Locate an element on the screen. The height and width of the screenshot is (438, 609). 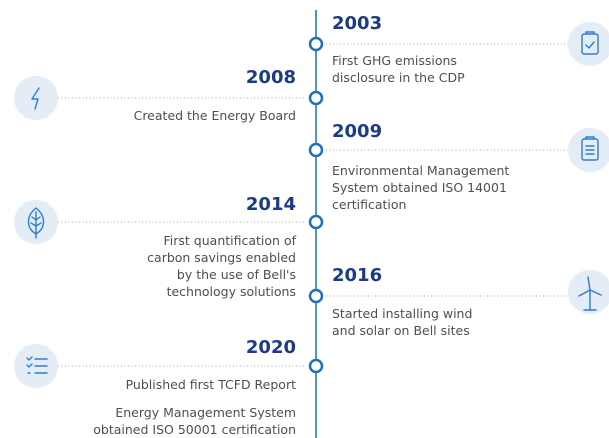
event-text: certification is located at coordinates (369, 204).